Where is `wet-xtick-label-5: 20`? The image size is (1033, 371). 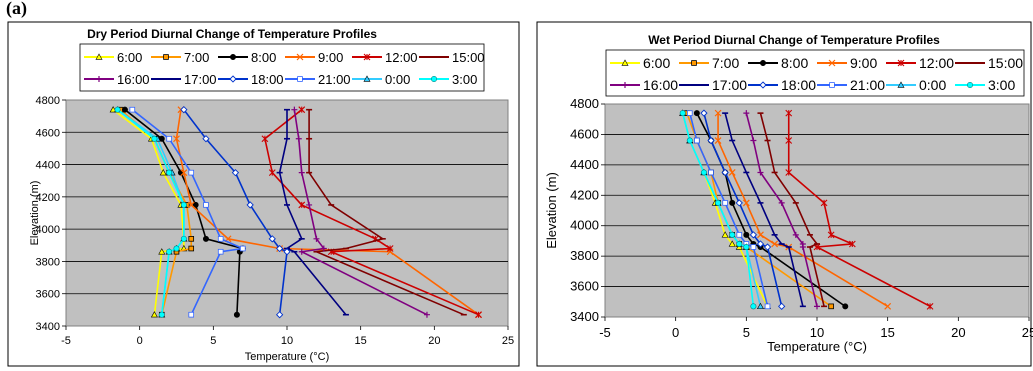 wet-xtick-label-5: 20 is located at coordinates (958, 332).